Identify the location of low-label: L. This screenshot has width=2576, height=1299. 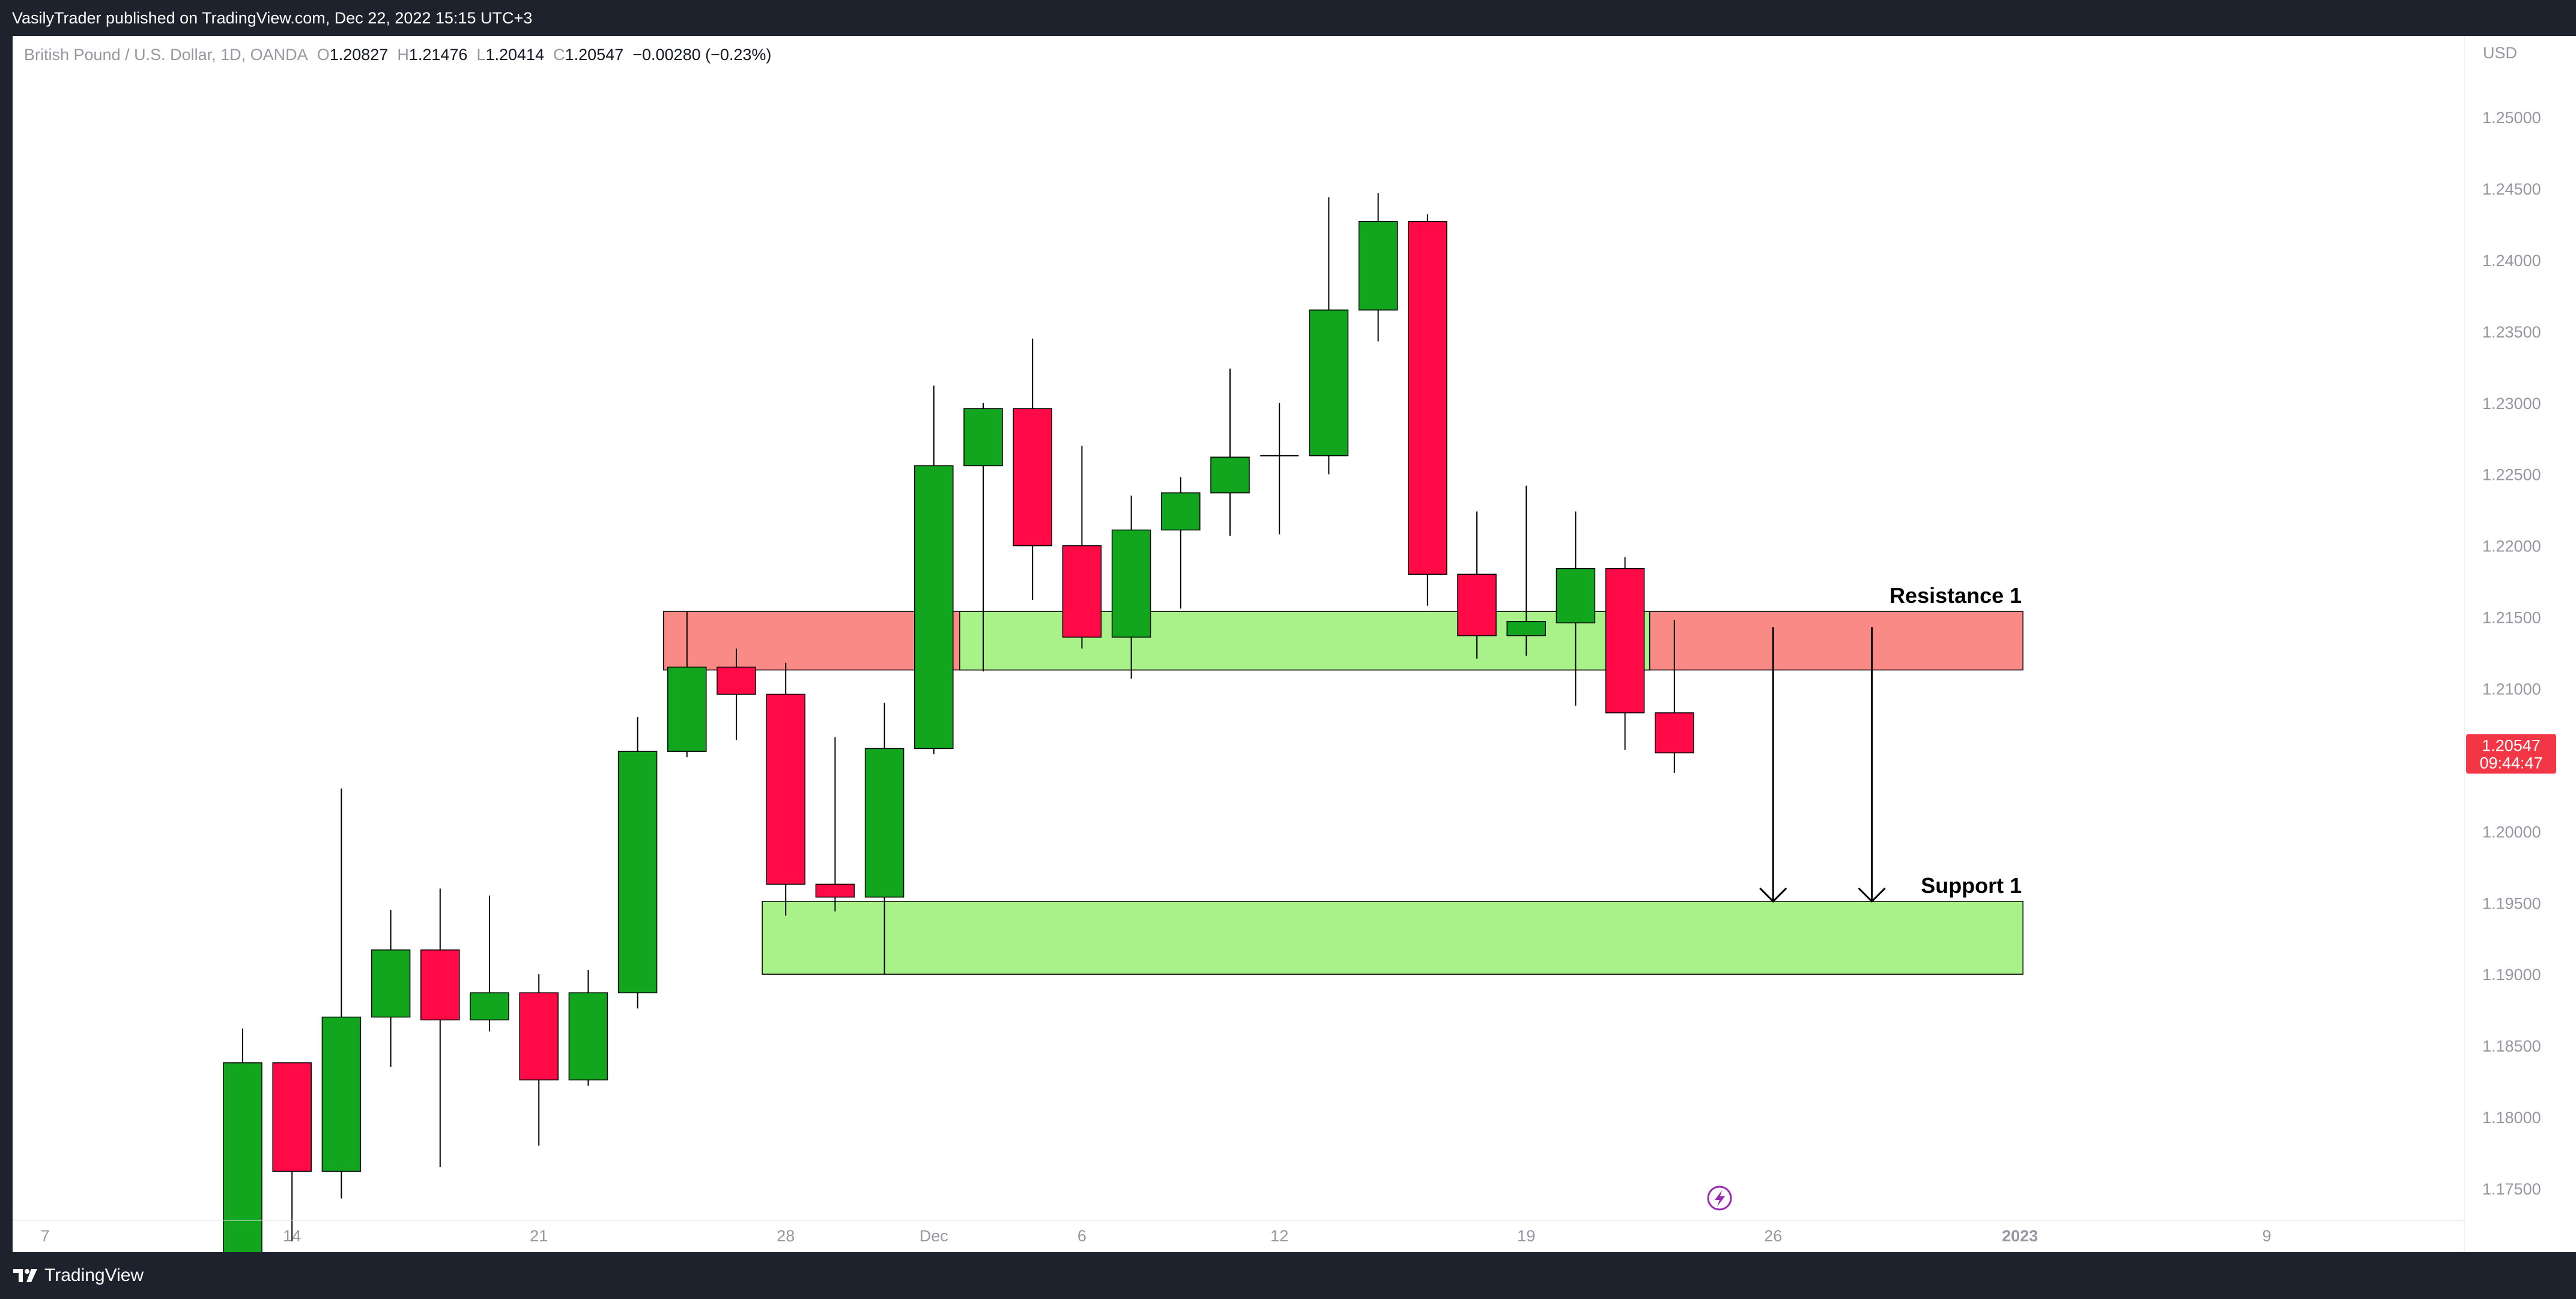
(481, 55).